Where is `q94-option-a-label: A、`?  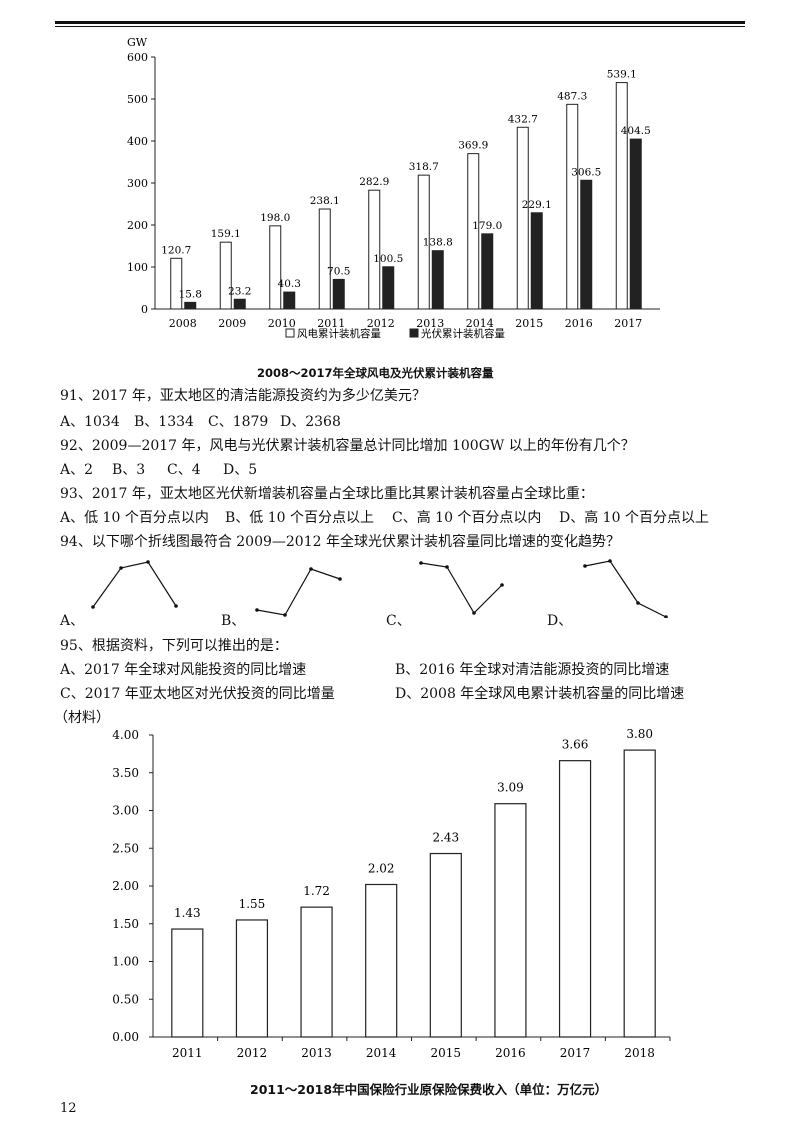
q94-option-a-label: A、 is located at coordinates (72, 621).